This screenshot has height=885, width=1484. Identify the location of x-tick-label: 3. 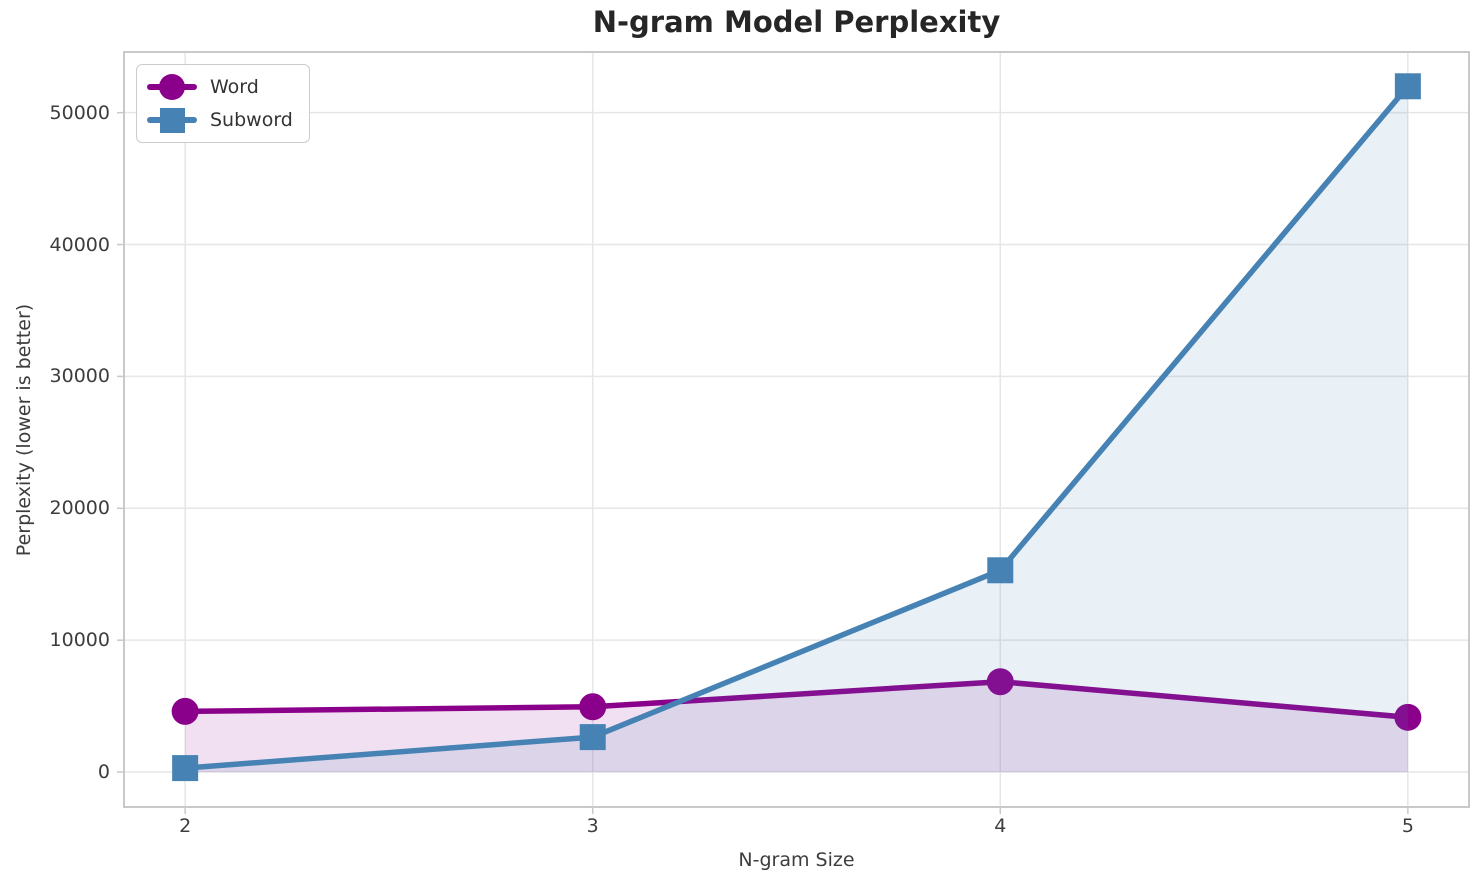
(592, 826).